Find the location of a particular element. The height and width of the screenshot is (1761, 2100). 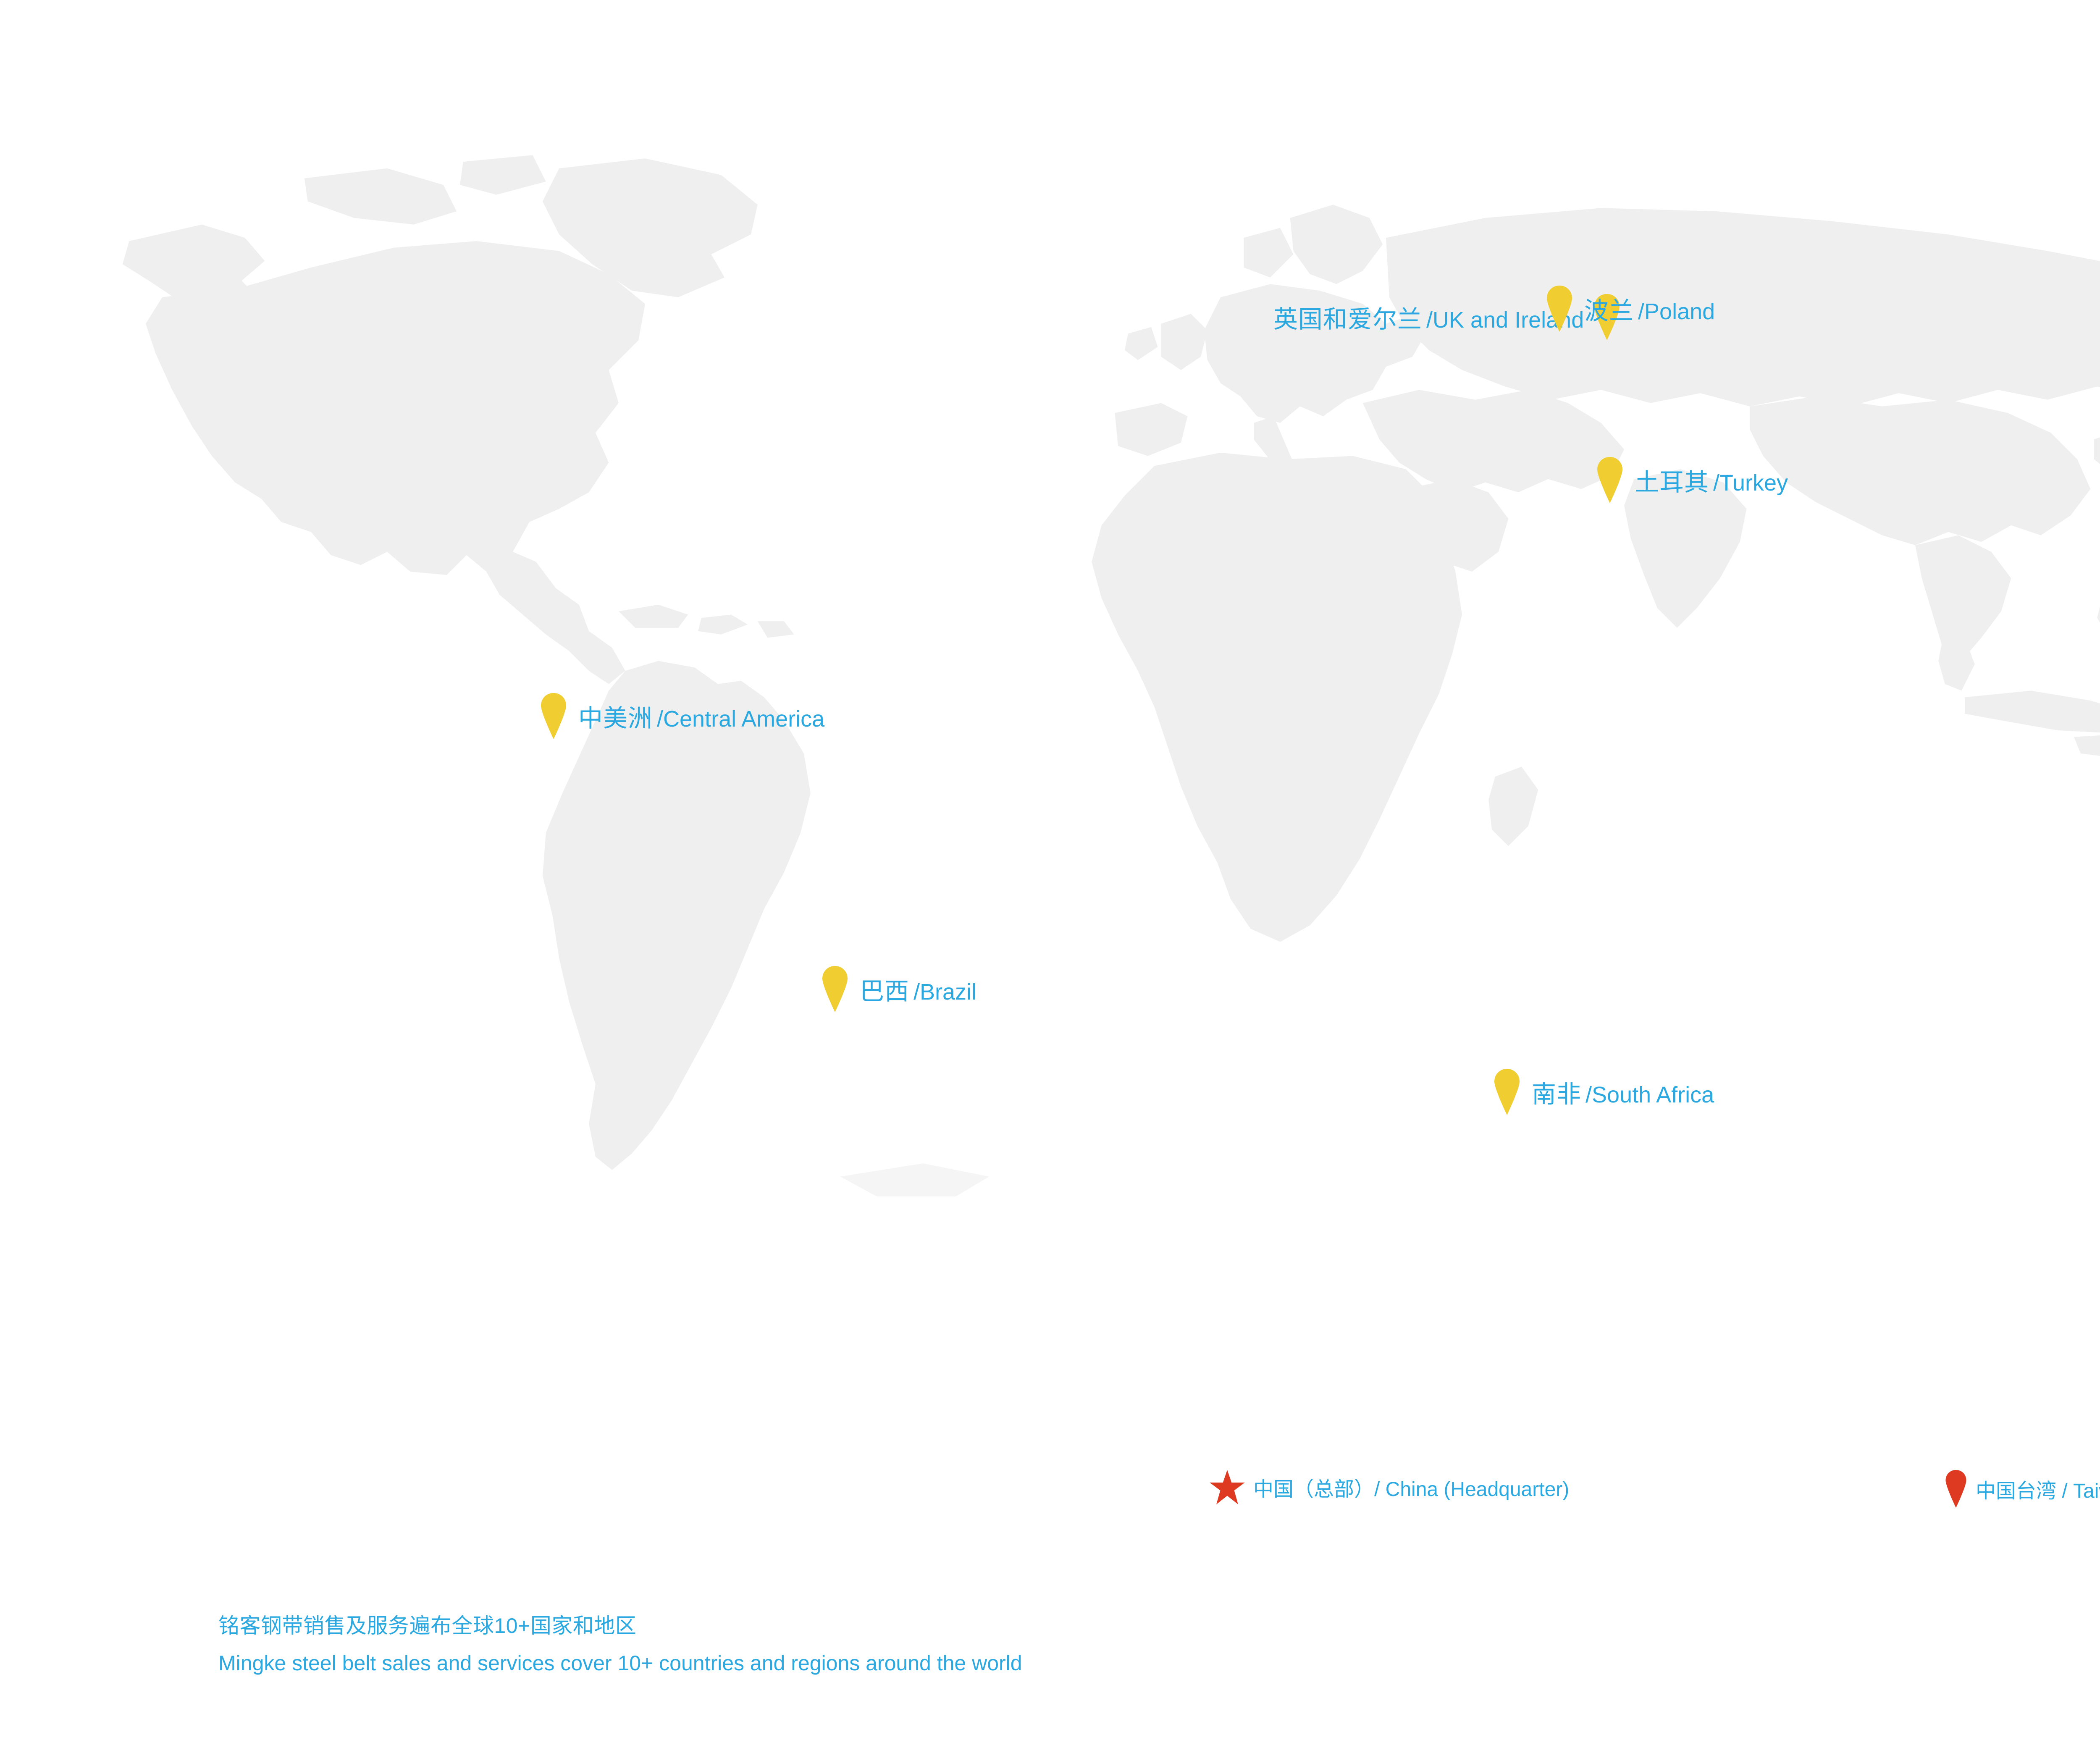

legend-item-taiwan-china: 中国台湾 / Taiwan China is located at coordinates (2022, 1489).